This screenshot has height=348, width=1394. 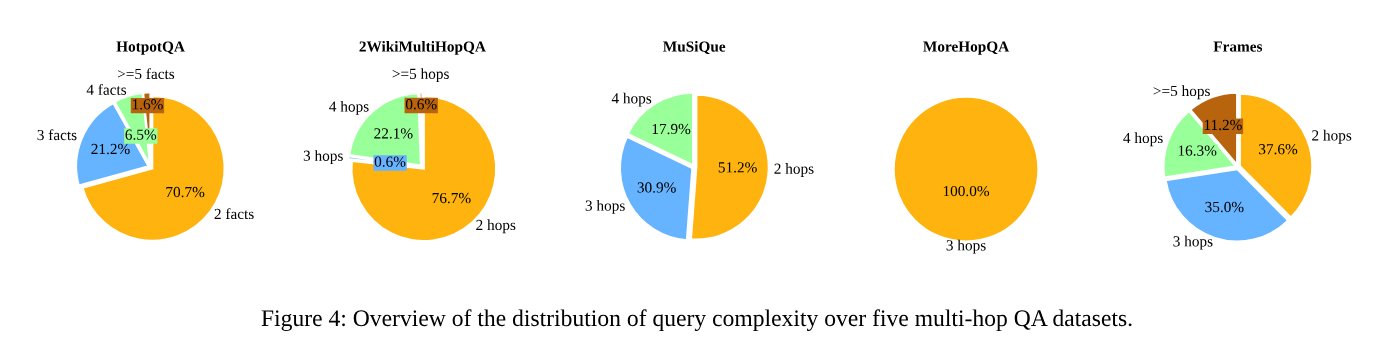 What do you see at coordinates (393, 133) in the screenshot?
I see `data-label: 22.1%` at bounding box center [393, 133].